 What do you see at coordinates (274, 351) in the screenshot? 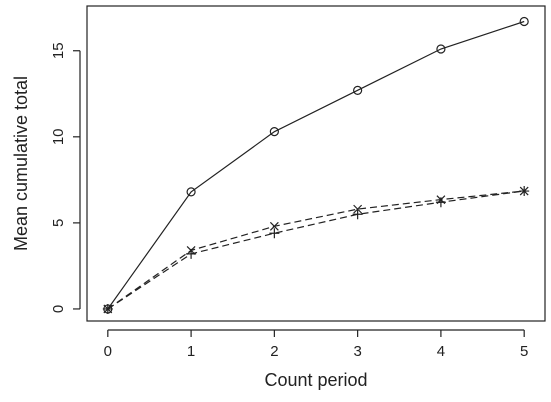
I see `x-tick-label: 2` at bounding box center [274, 351].